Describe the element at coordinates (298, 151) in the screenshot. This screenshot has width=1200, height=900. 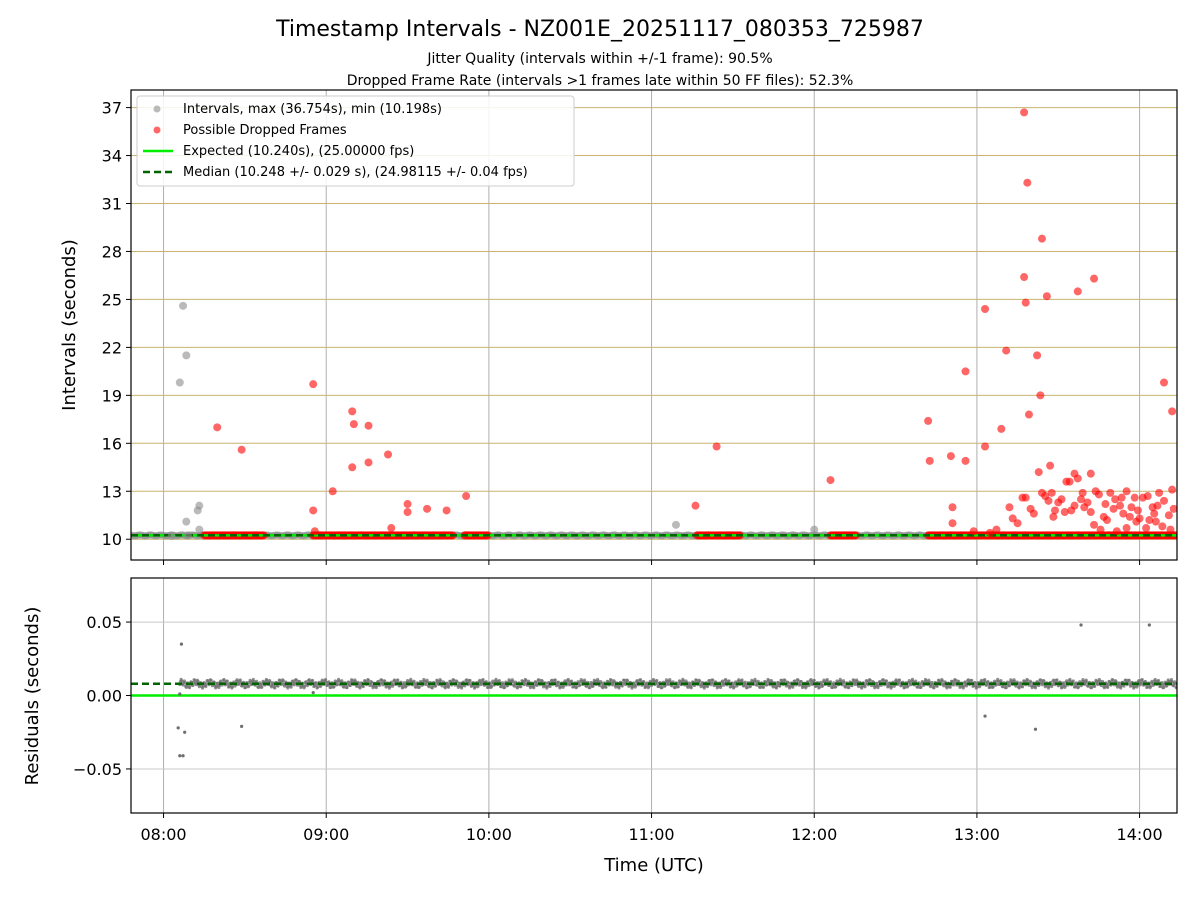
I see `legend-label-expected: Expected (10.240s), (25.00000 fps)` at that location.